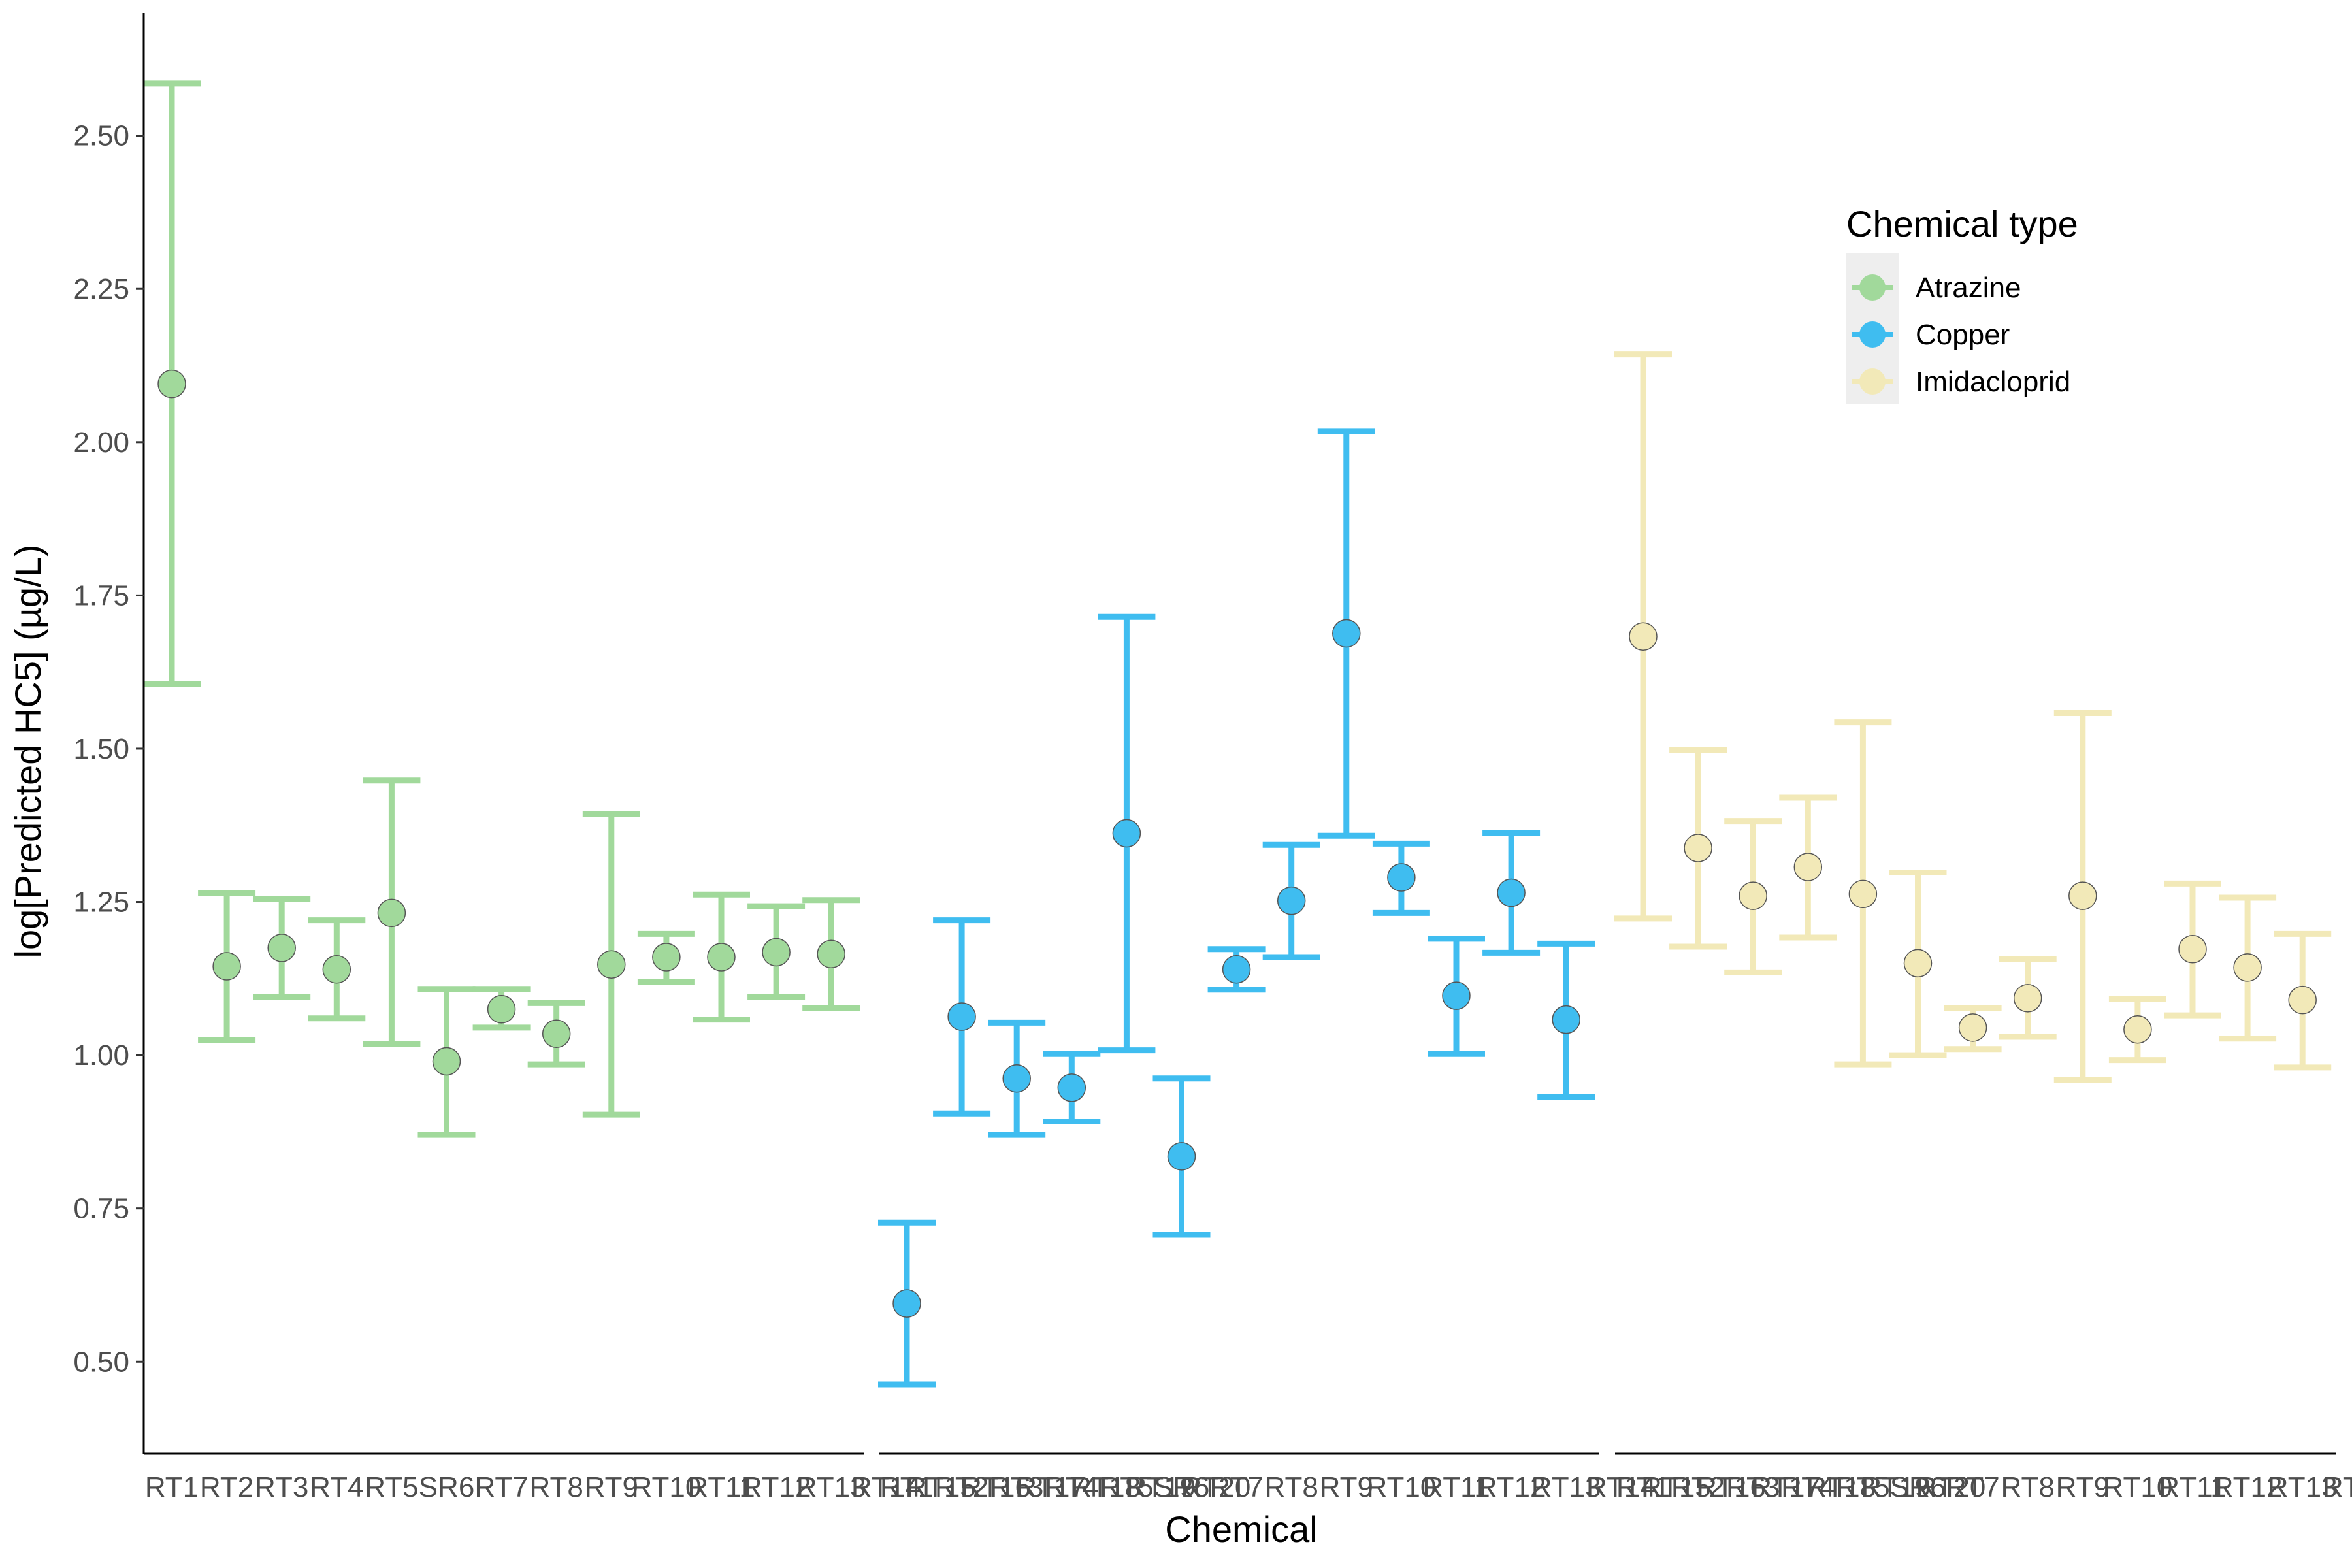 Image resolution: width=2352 pixels, height=1568 pixels. What do you see at coordinates (101, 443) in the screenshot?
I see `y-tick-label: 2.00` at bounding box center [101, 443].